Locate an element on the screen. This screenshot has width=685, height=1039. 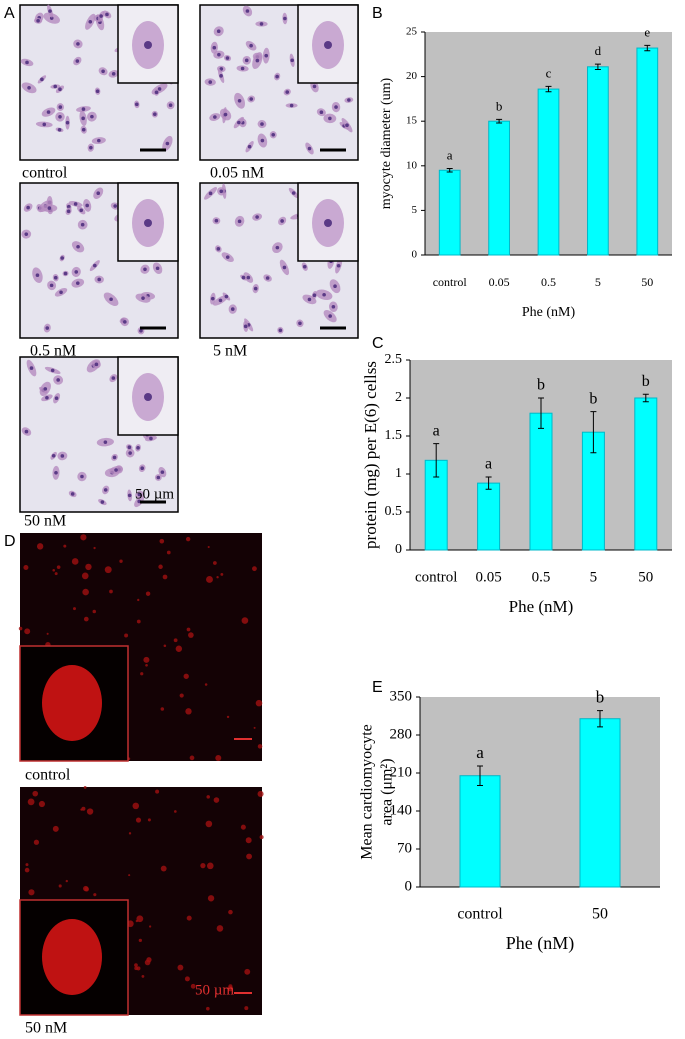
image-caption: 50 nM is located at coordinates (45, 521).